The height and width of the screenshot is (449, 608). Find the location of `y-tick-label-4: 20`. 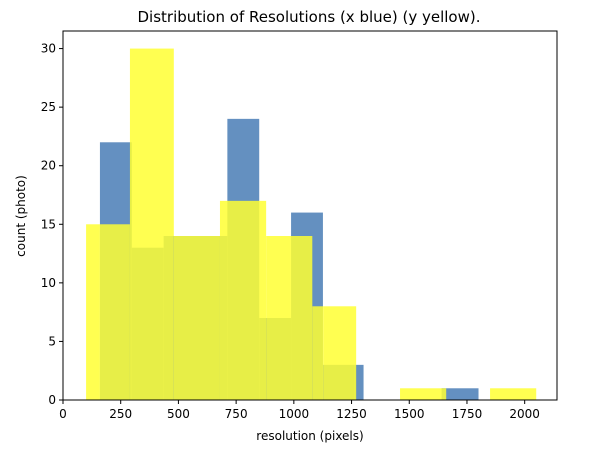

y-tick-label-4: 20 is located at coordinates (48, 166).